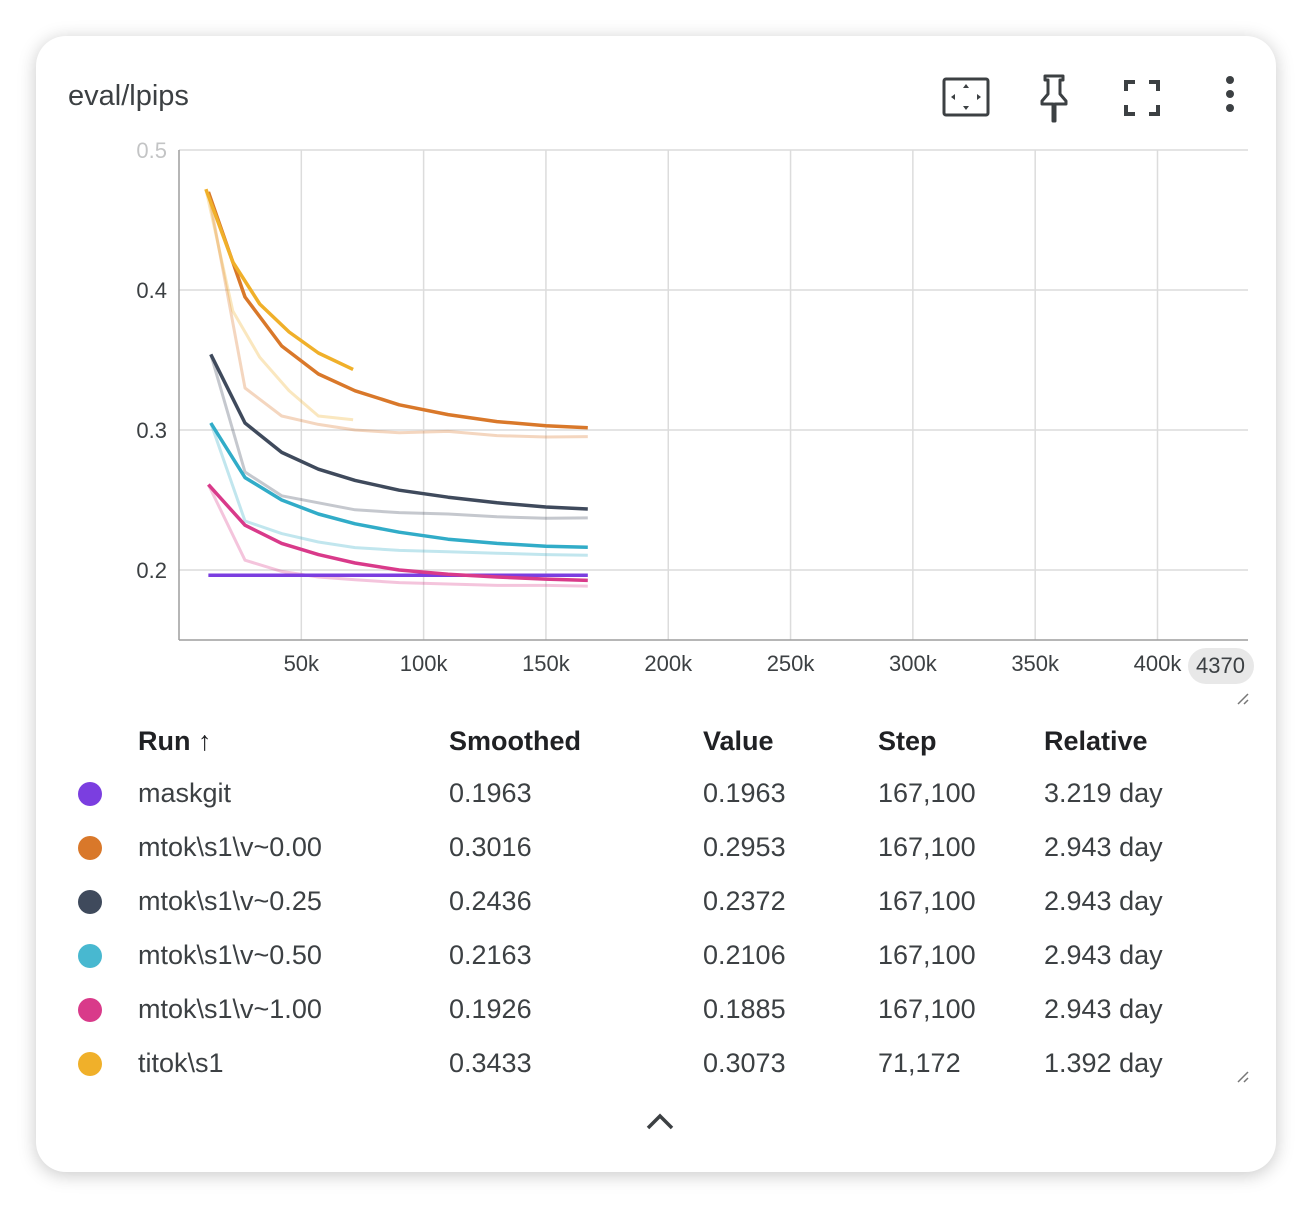  What do you see at coordinates (744, 846) in the screenshot?
I see `value-cell: 0.2953` at bounding box center [744, 846].